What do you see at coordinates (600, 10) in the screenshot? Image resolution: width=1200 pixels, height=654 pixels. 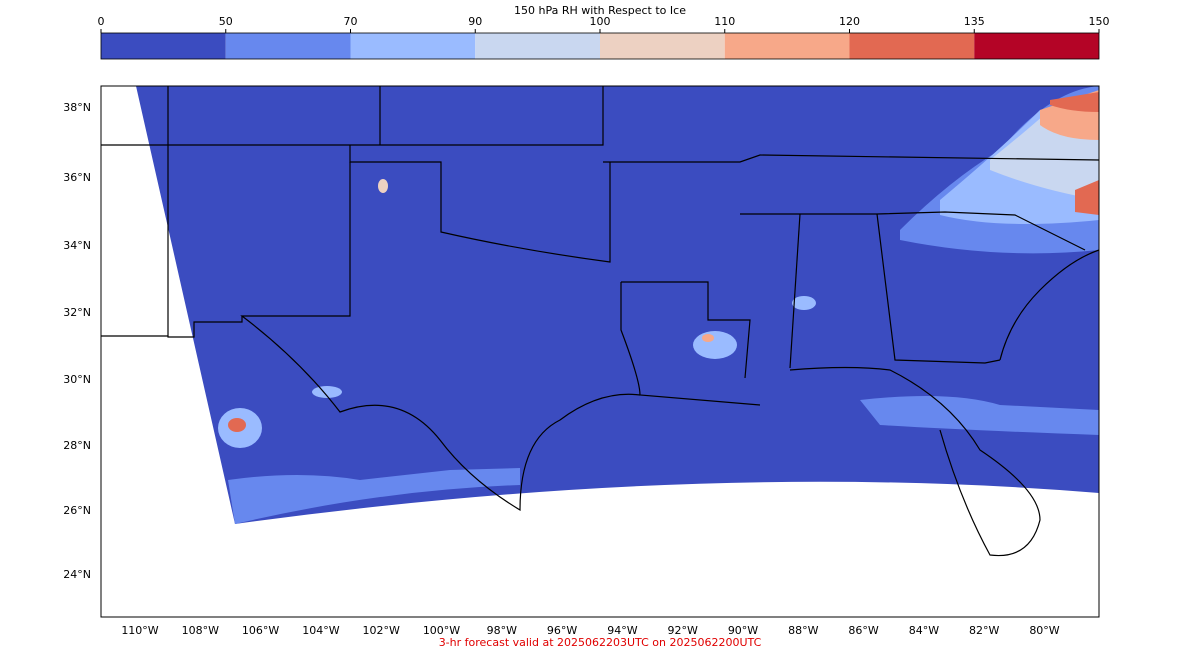 I see `colorbar-title: 150 hPa RH with Respect to Ice` at bounding box center [600, 10].